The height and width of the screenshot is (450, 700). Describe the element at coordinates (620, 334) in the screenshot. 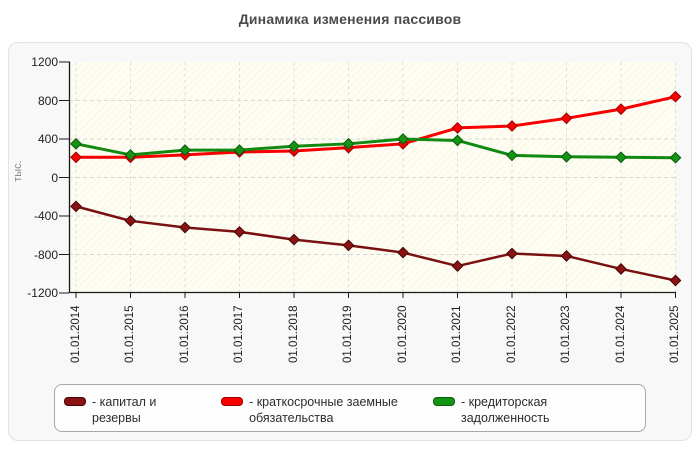

I see `x-tick-label: 01.01.2024` at that location.